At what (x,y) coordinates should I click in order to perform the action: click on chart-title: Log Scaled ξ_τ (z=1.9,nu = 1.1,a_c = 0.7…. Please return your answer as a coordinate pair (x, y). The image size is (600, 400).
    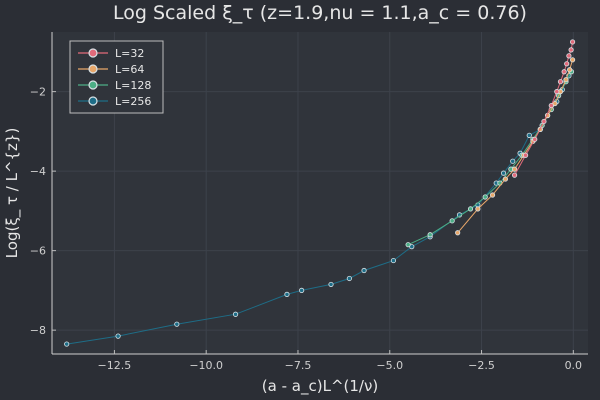
    Looking at the image, I should click on (320, 13).